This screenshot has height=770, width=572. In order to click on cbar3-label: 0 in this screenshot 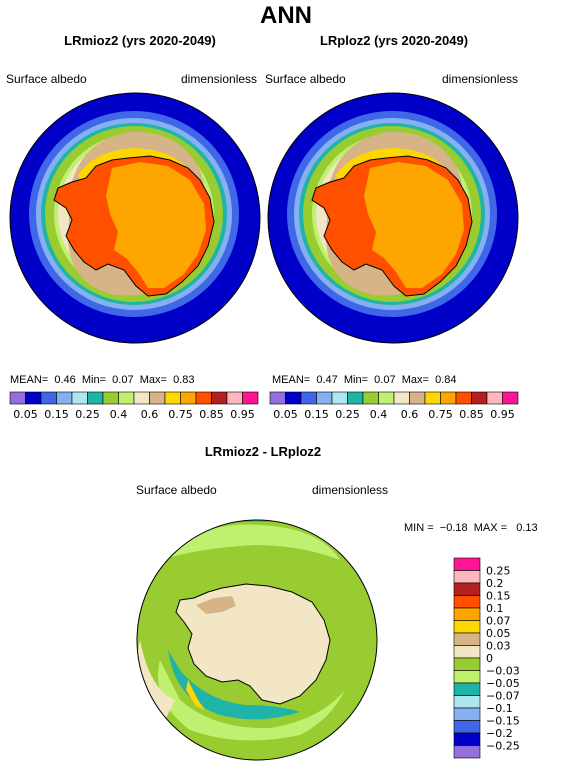, I will do `click(489, 658)`.